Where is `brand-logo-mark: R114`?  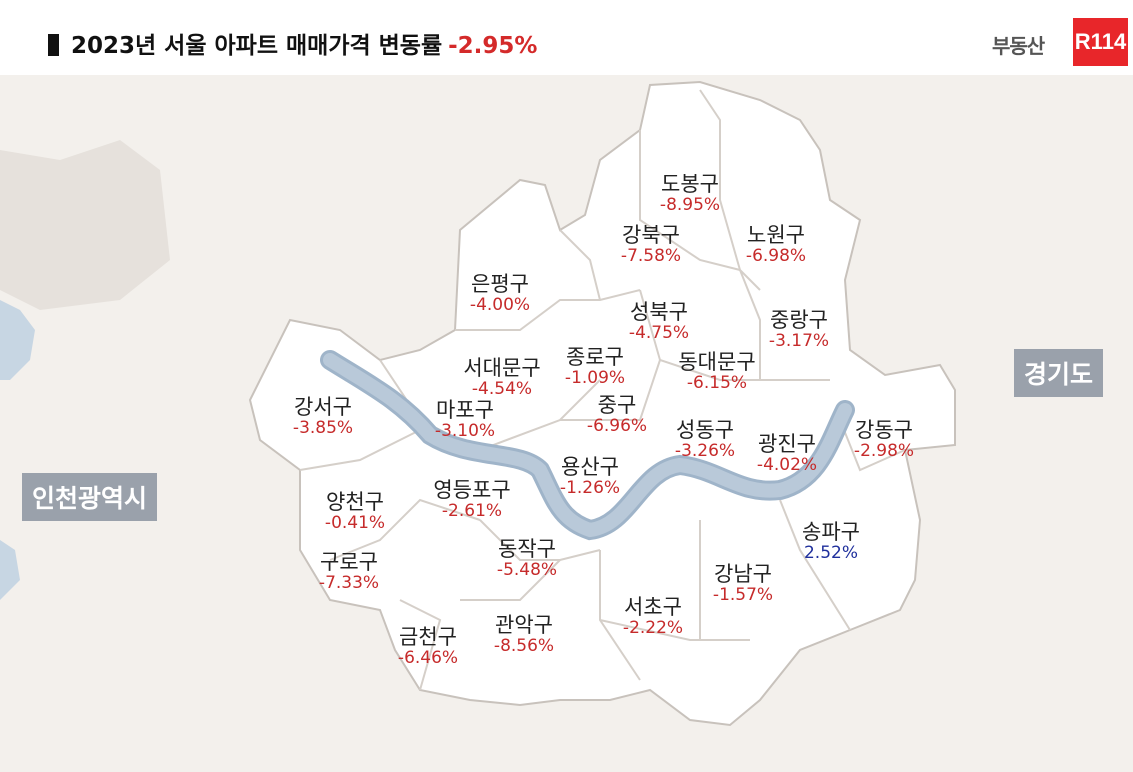 brand-logo-mark: R114 is located at coordinates (1100, 42).